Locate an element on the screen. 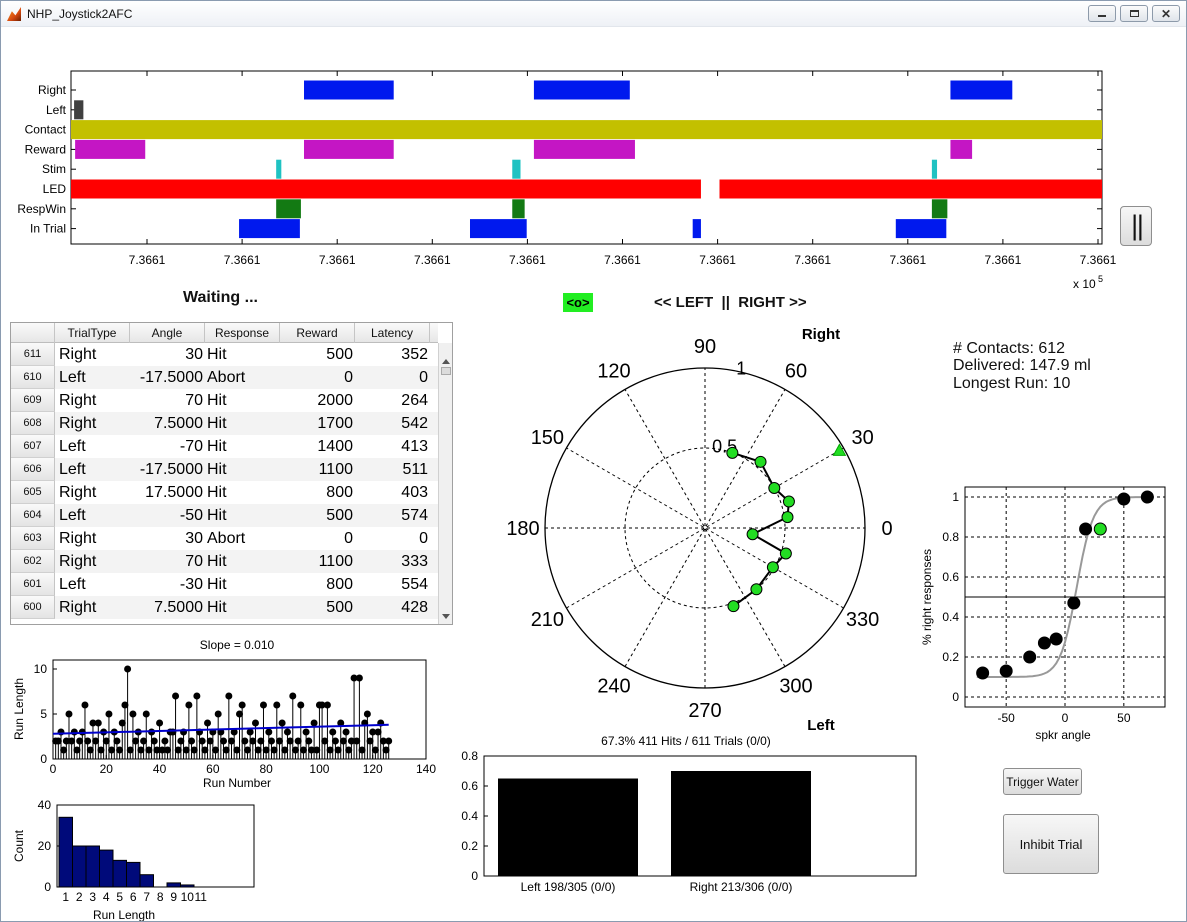  row-header: 602 is located at coordinates (33, 561).